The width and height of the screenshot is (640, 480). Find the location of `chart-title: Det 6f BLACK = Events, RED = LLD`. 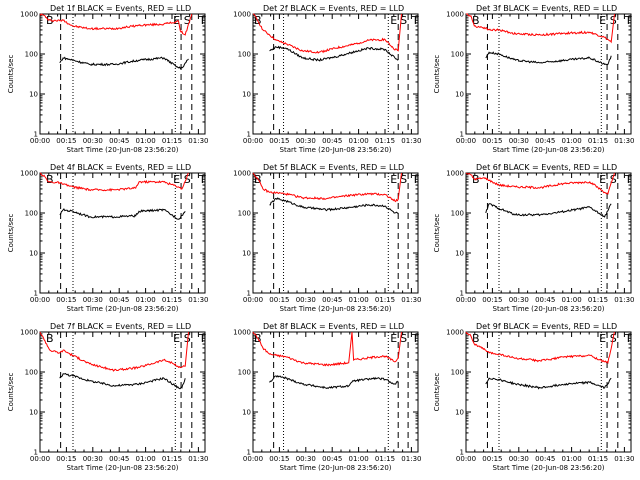

chart-title: Det 6f BLACK = Events, RED = LLD is located at coordinates (546, 167).